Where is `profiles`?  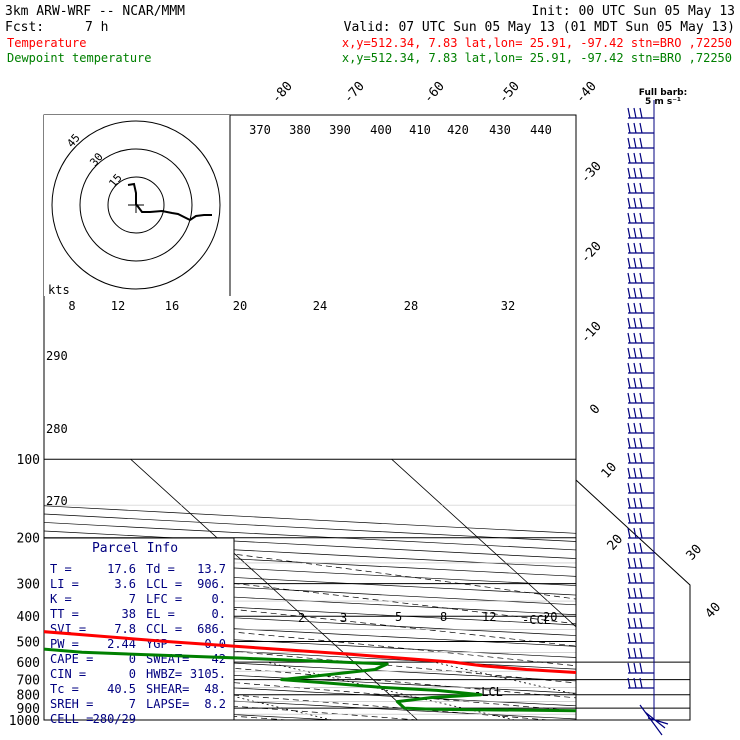
profiles is located at coordinates (310, 671).